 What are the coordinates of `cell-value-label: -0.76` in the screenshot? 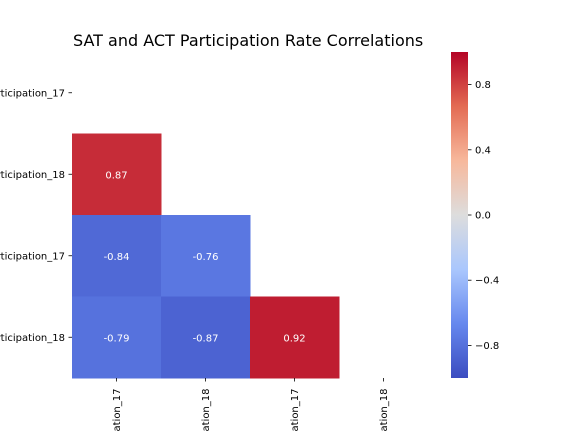 It's located at (206, 257).